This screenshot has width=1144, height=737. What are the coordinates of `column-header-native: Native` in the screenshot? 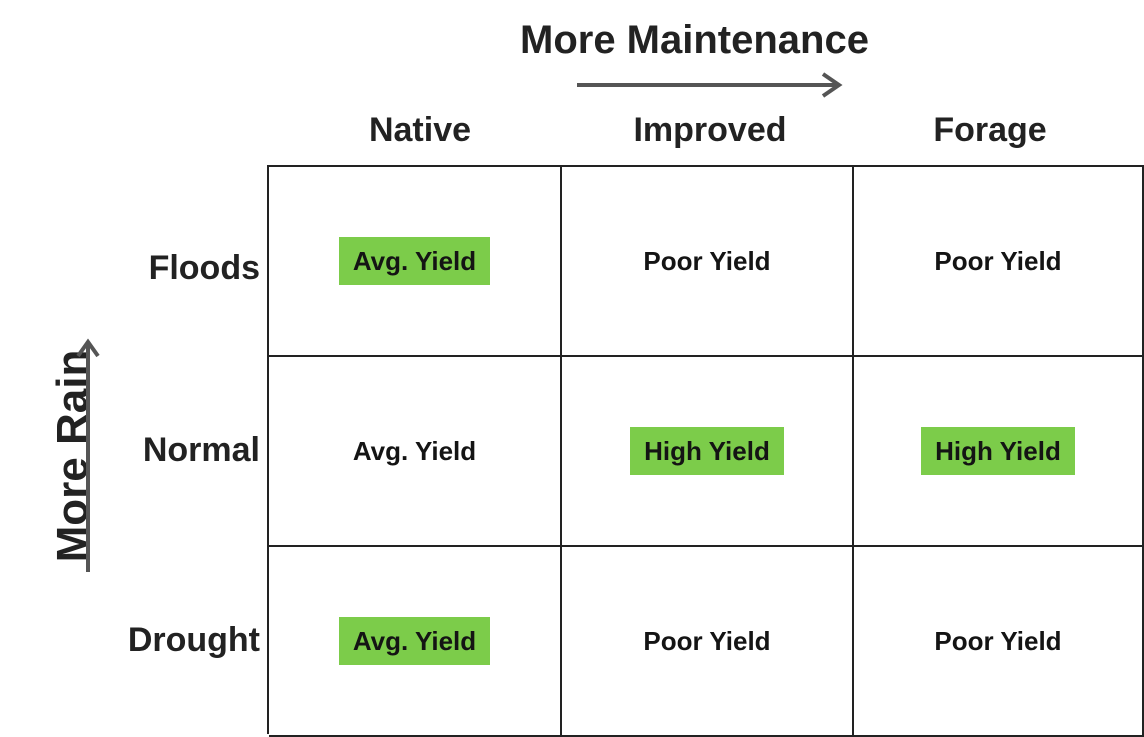 It's located at (420, 130).